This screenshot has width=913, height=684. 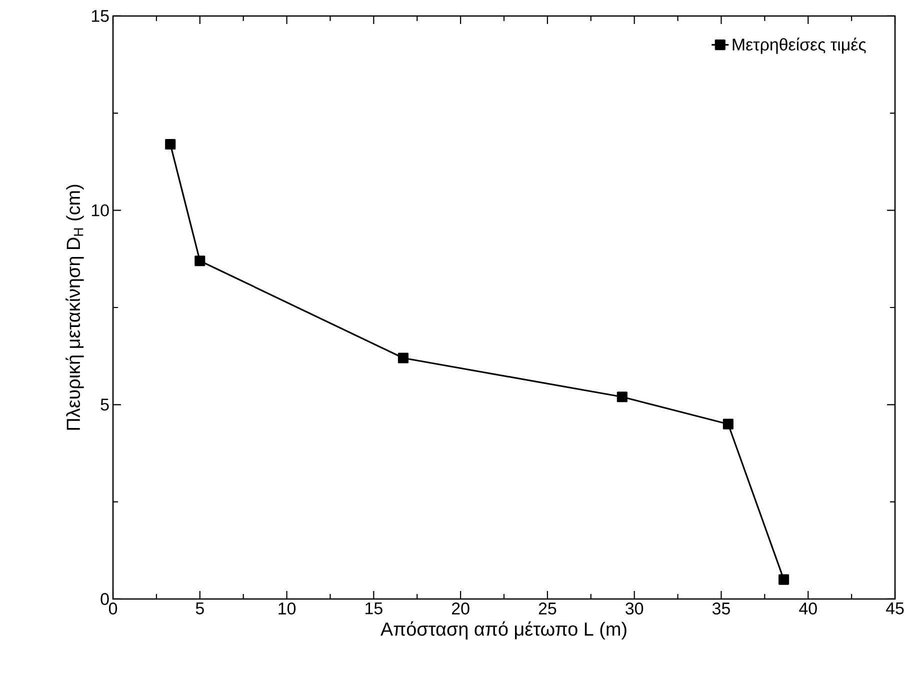 I want to click on x-tick-label: 45, so click(x=895, y=608).